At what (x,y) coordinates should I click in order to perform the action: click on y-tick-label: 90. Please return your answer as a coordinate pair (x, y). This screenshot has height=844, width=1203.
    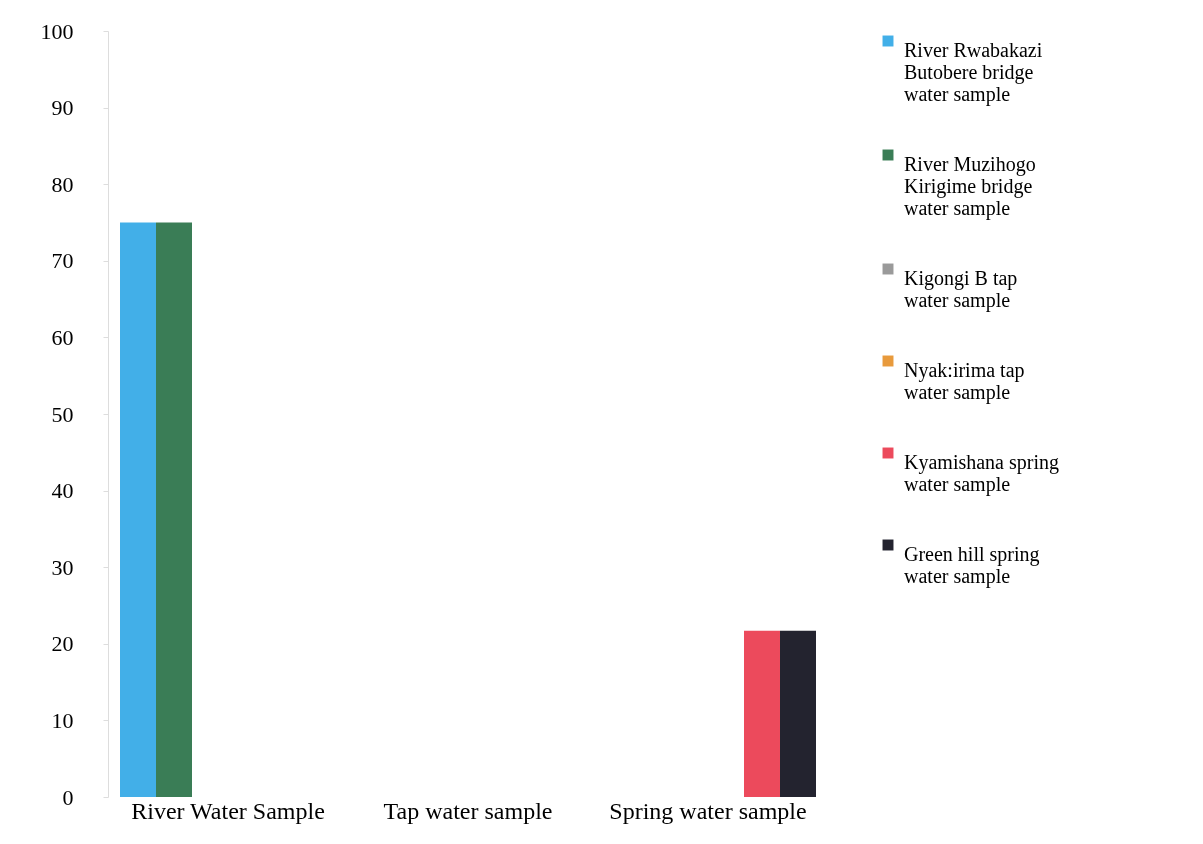
    Looking at the image, I should click on (62, 108).